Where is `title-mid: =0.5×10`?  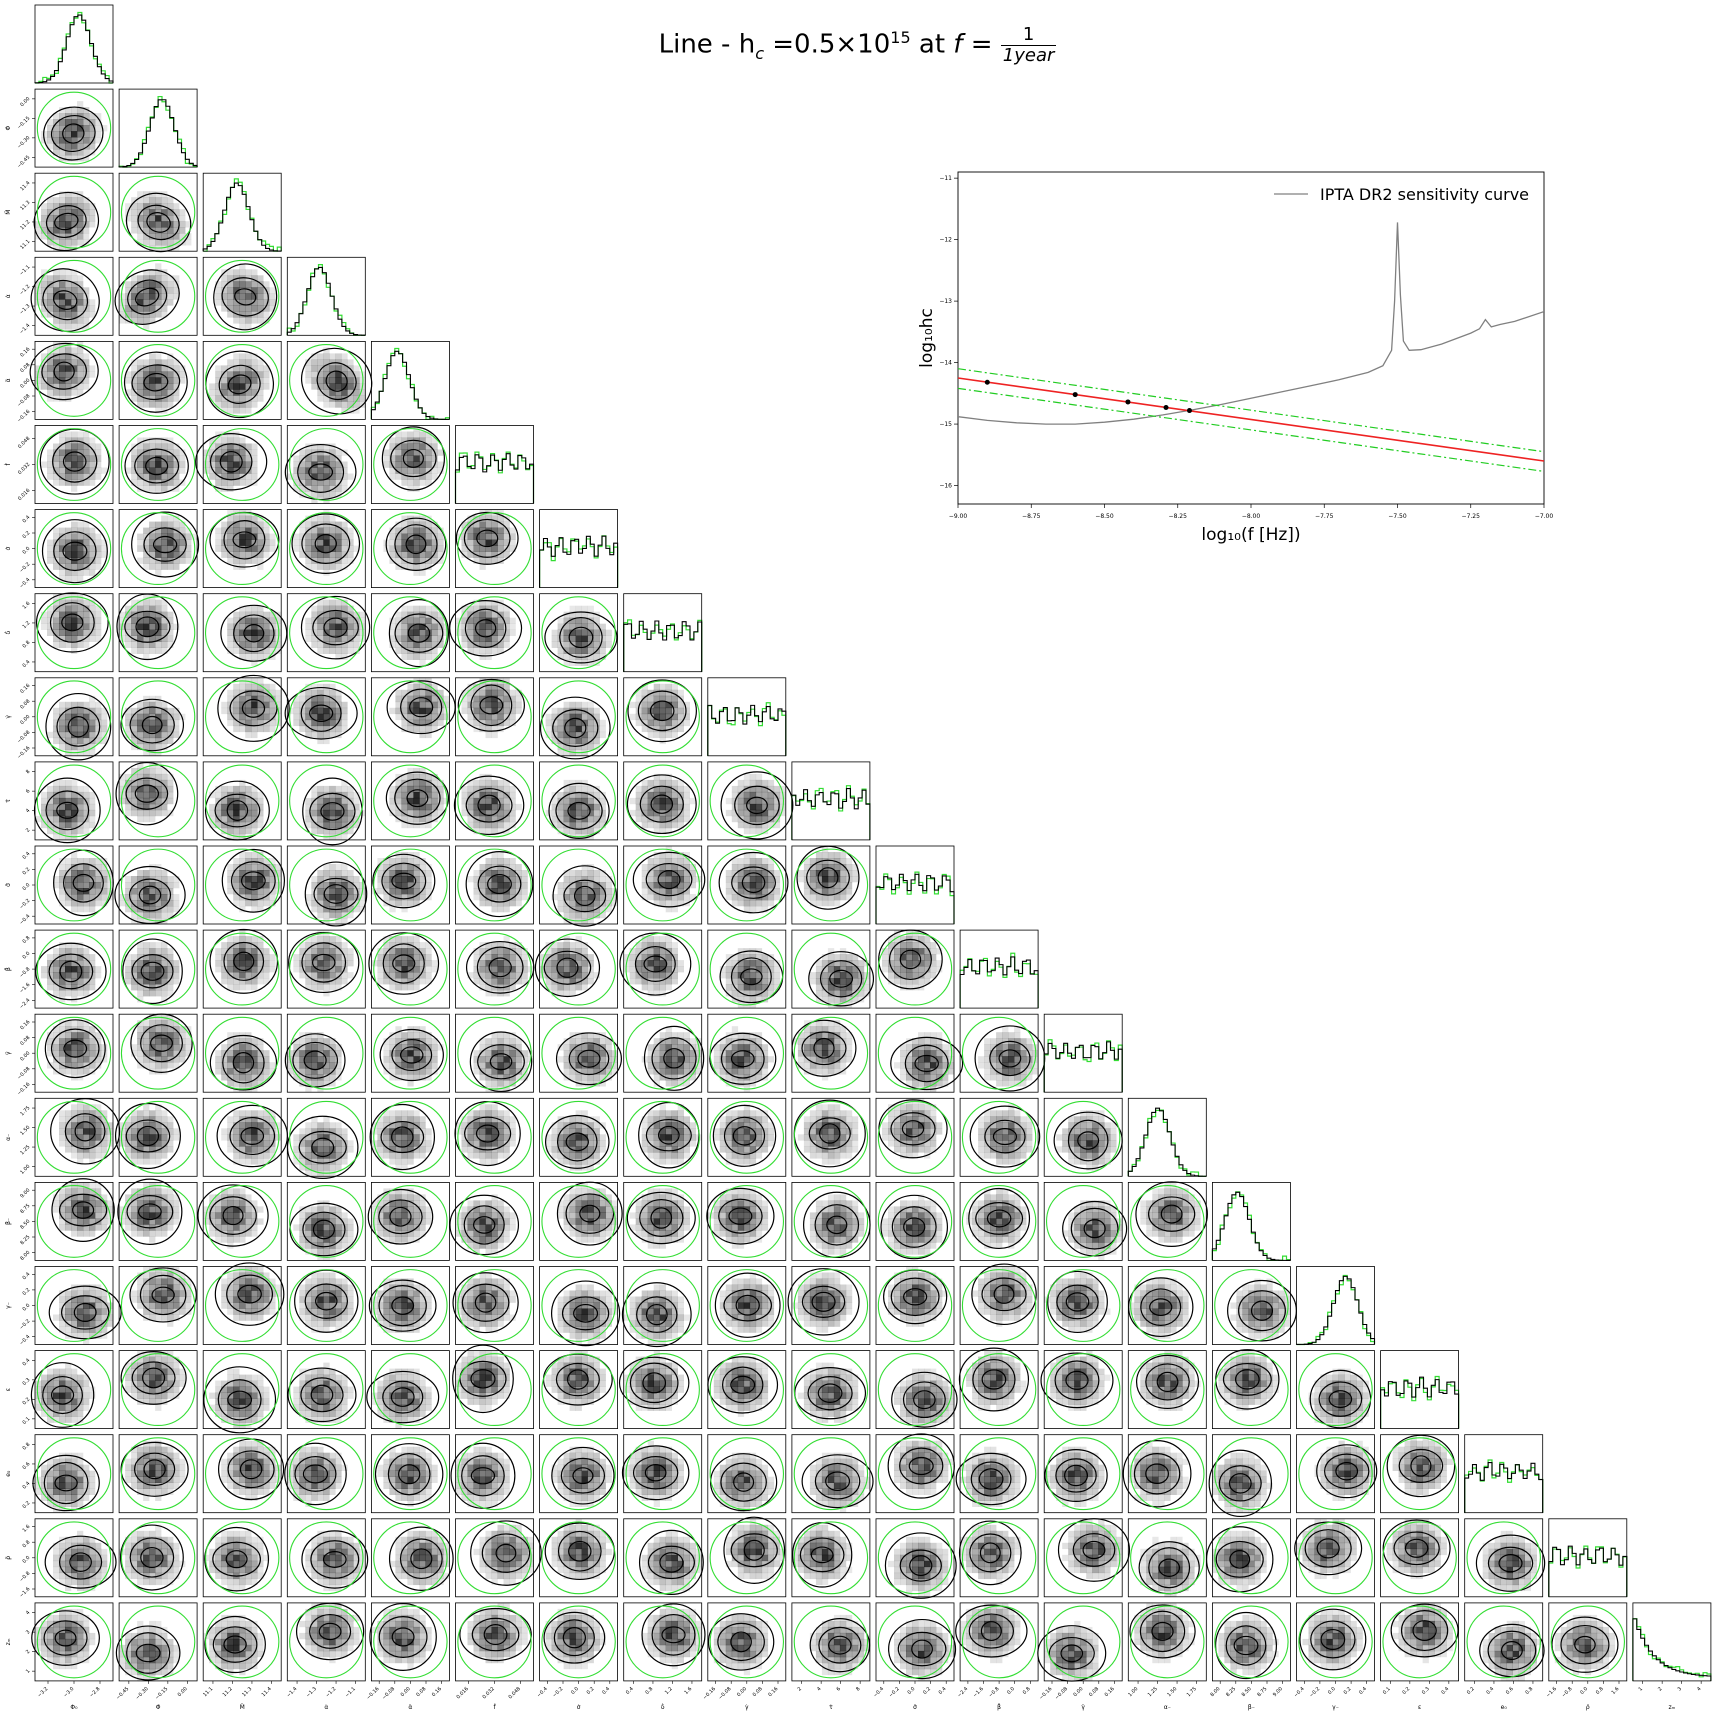
title-mid: =0.5×10 is located at coordinates (827, 44).